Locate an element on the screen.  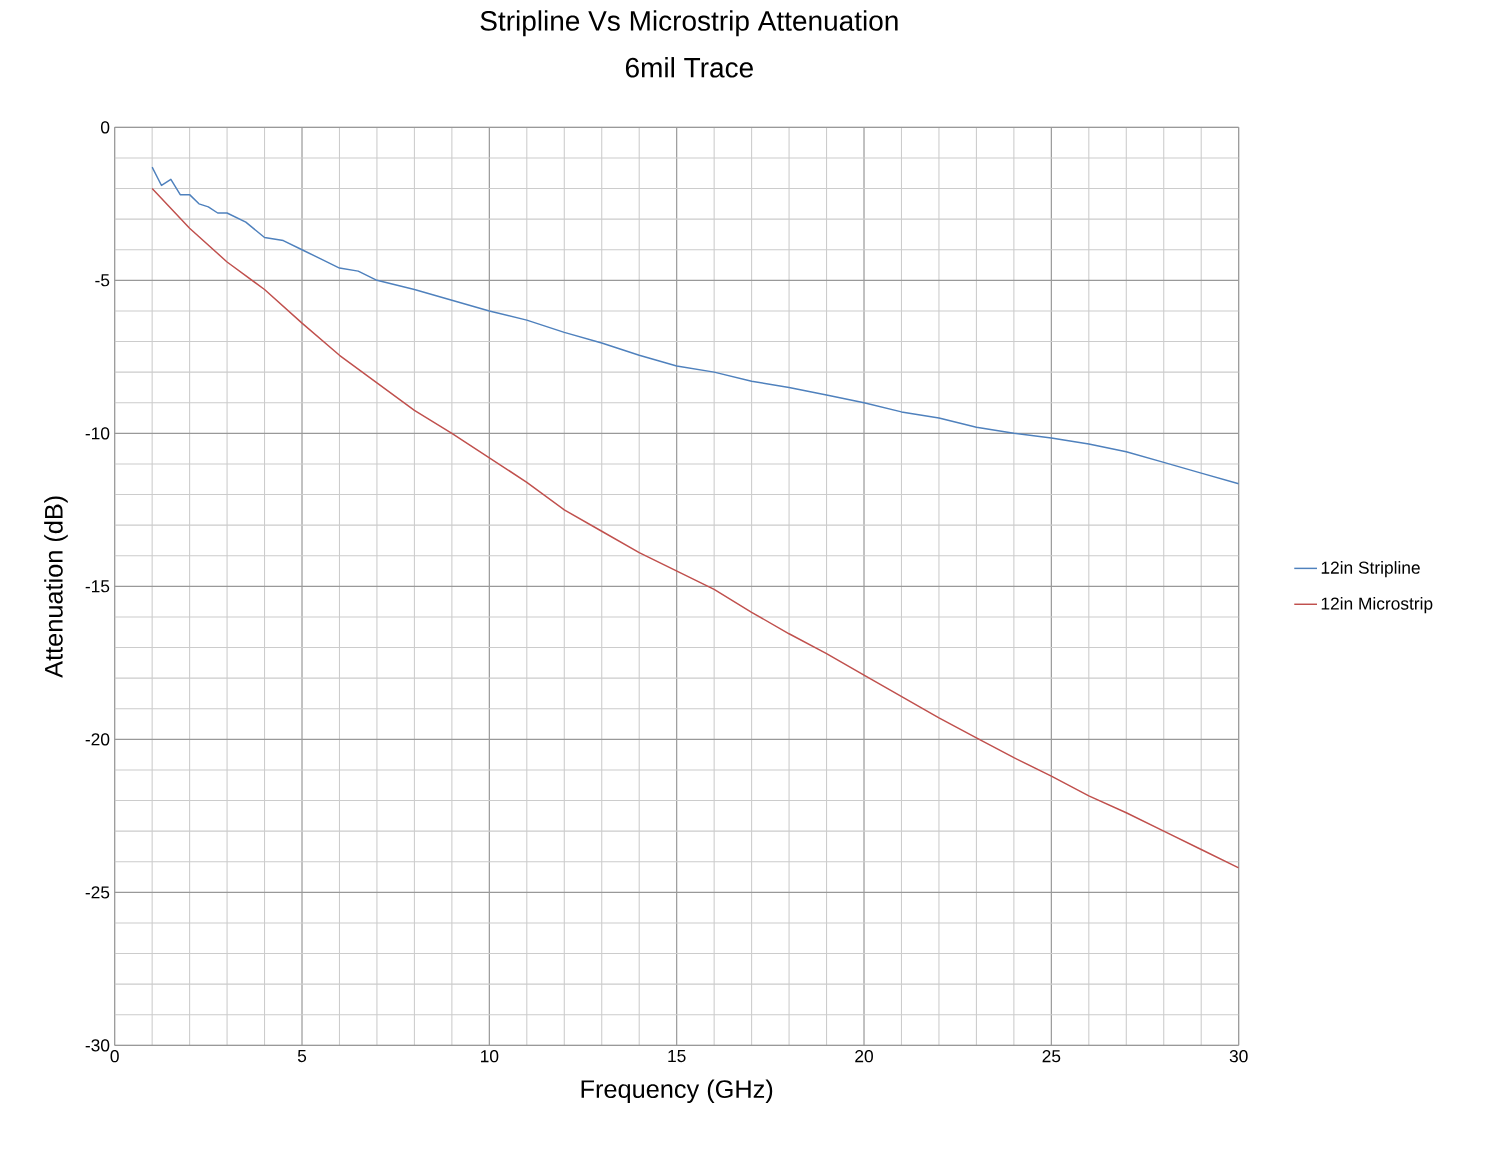
y-tick-label: -25 is located at coordinates (97, 892).